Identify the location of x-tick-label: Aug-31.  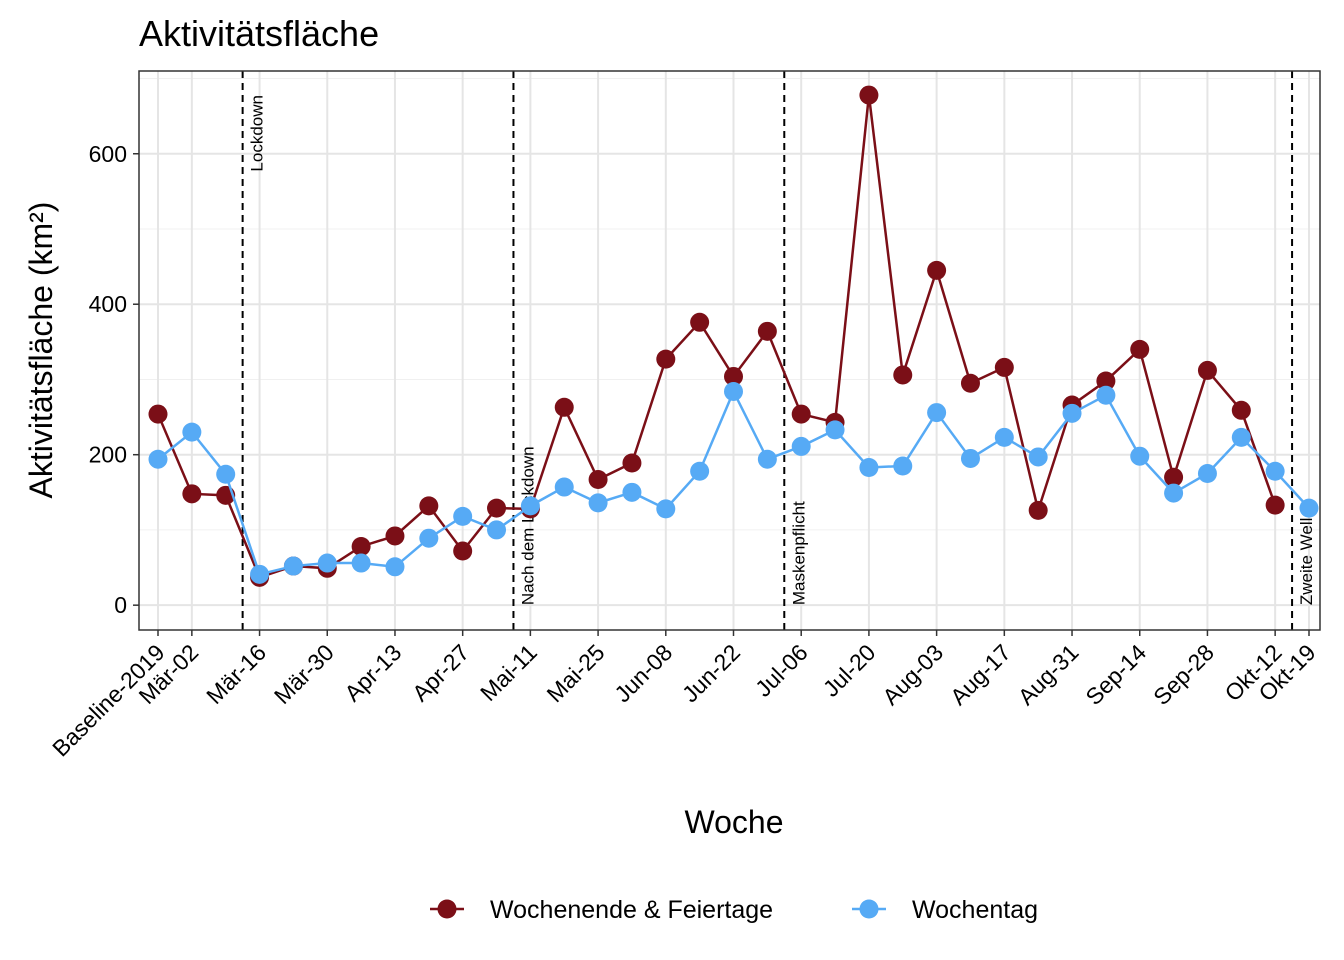
(1048, 674).